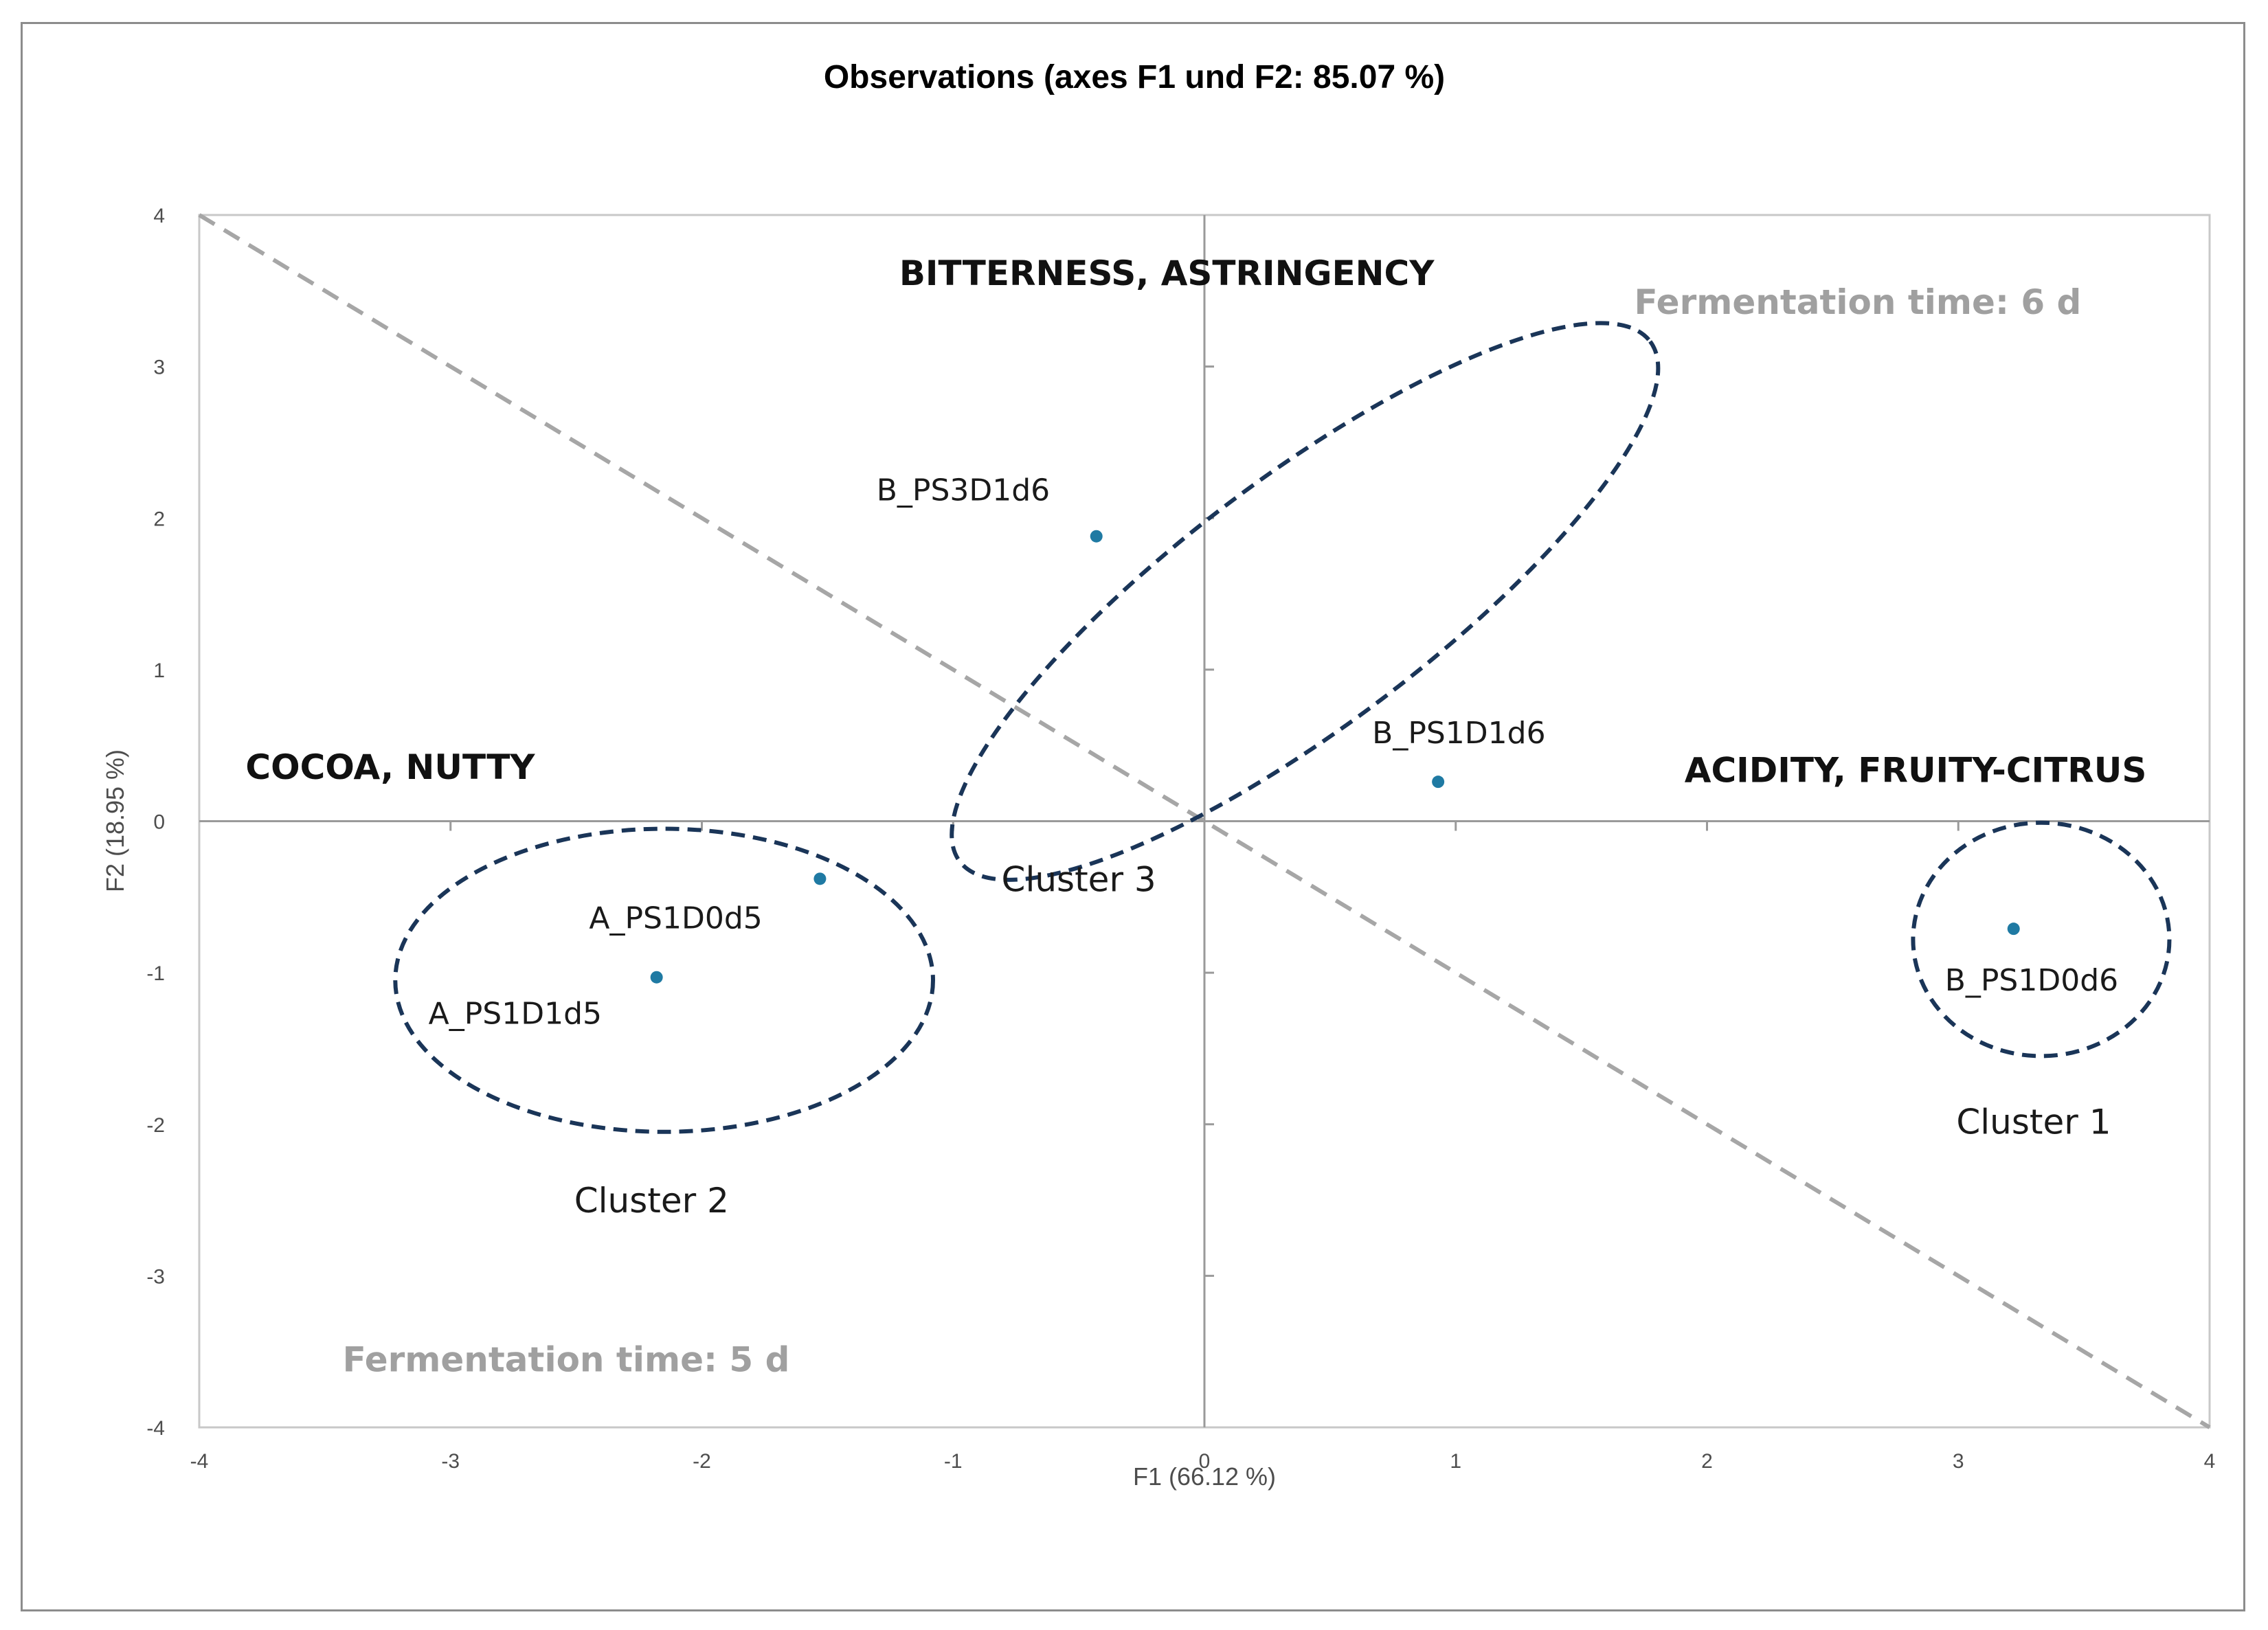  Describe the element at coordinates (1958, 1461) in the screenshot. I see `x-tick-label: 3` at that location.